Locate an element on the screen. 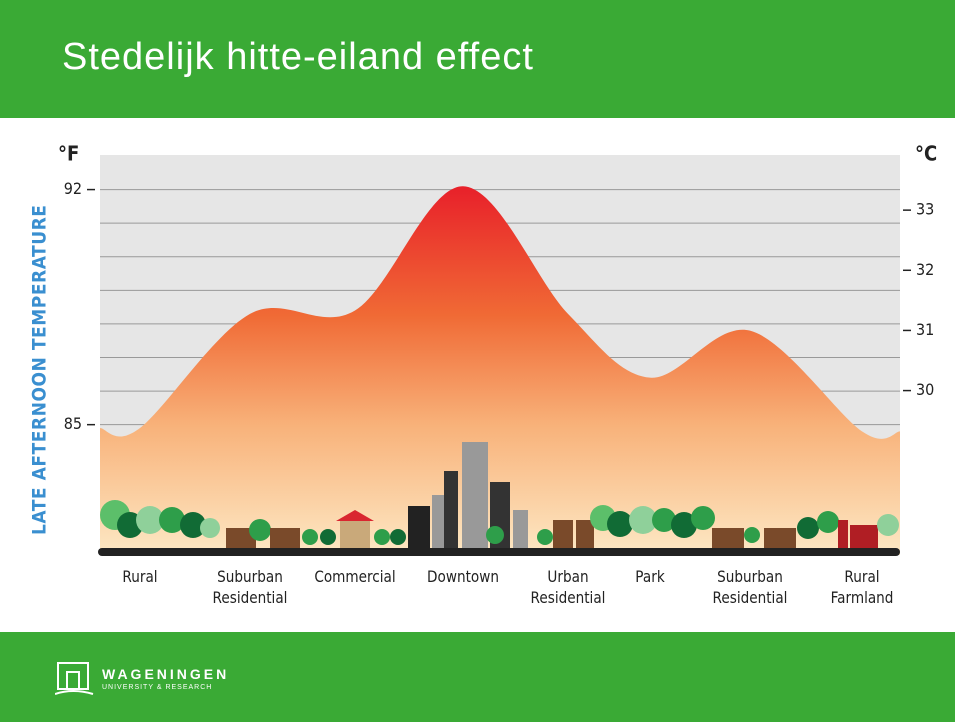  y2-tick-label: 33 is located at coordinates (925, 209).